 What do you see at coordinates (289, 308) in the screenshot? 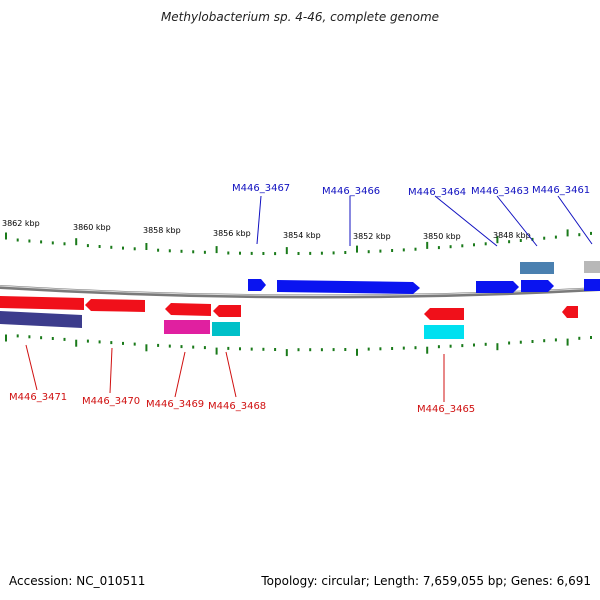
I see `reverse-strand-genes` at bounding box center [289, 308].